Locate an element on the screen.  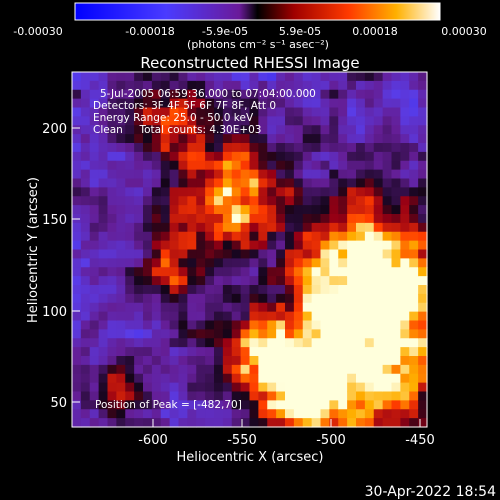
plot-title: Reconstructed RHESSI Image is located at coordinates (249, 63).